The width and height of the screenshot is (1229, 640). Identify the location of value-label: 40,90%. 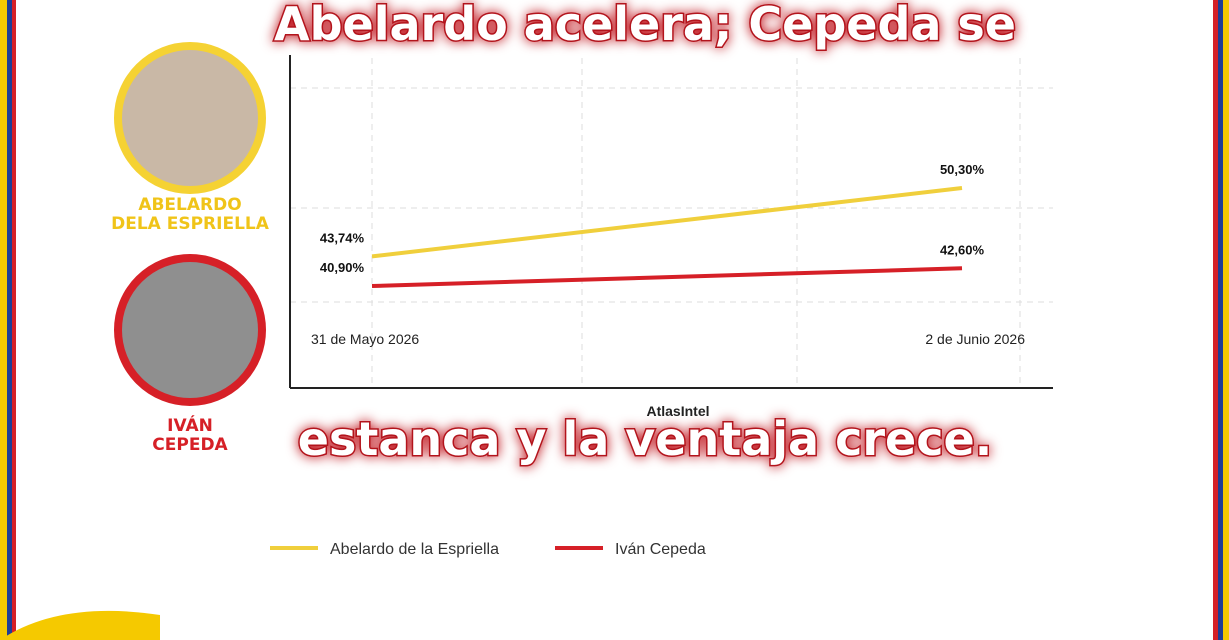
(342, 267).